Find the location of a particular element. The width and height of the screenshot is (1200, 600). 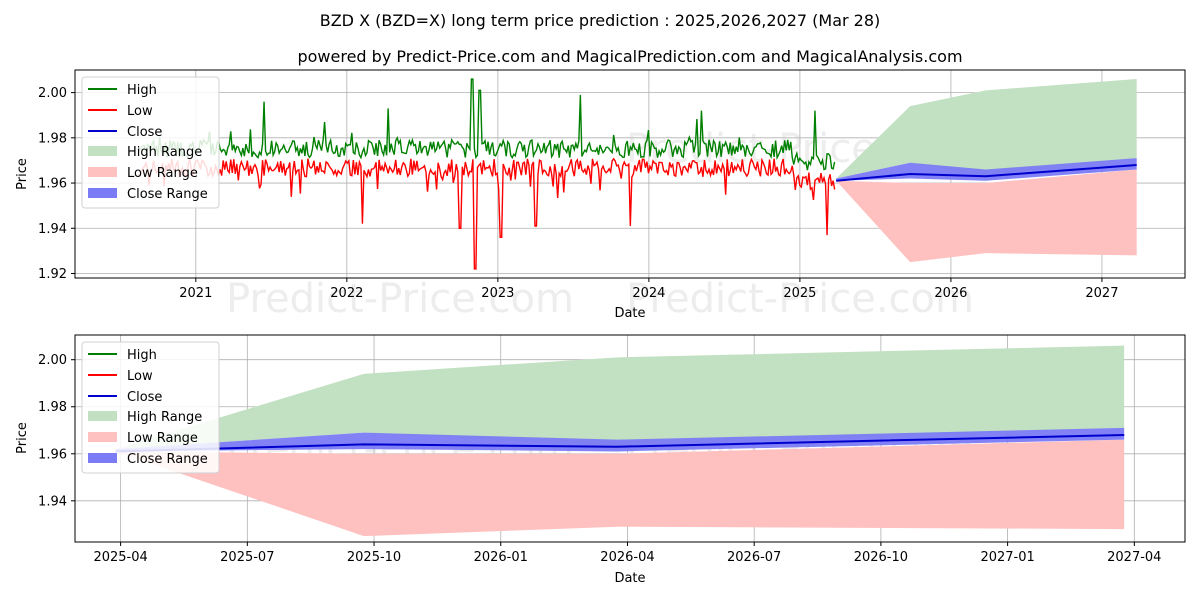

top-x-axis: 2021 2022 2023 2024 2025 2026 2027 is located at coordinates (648, 289).